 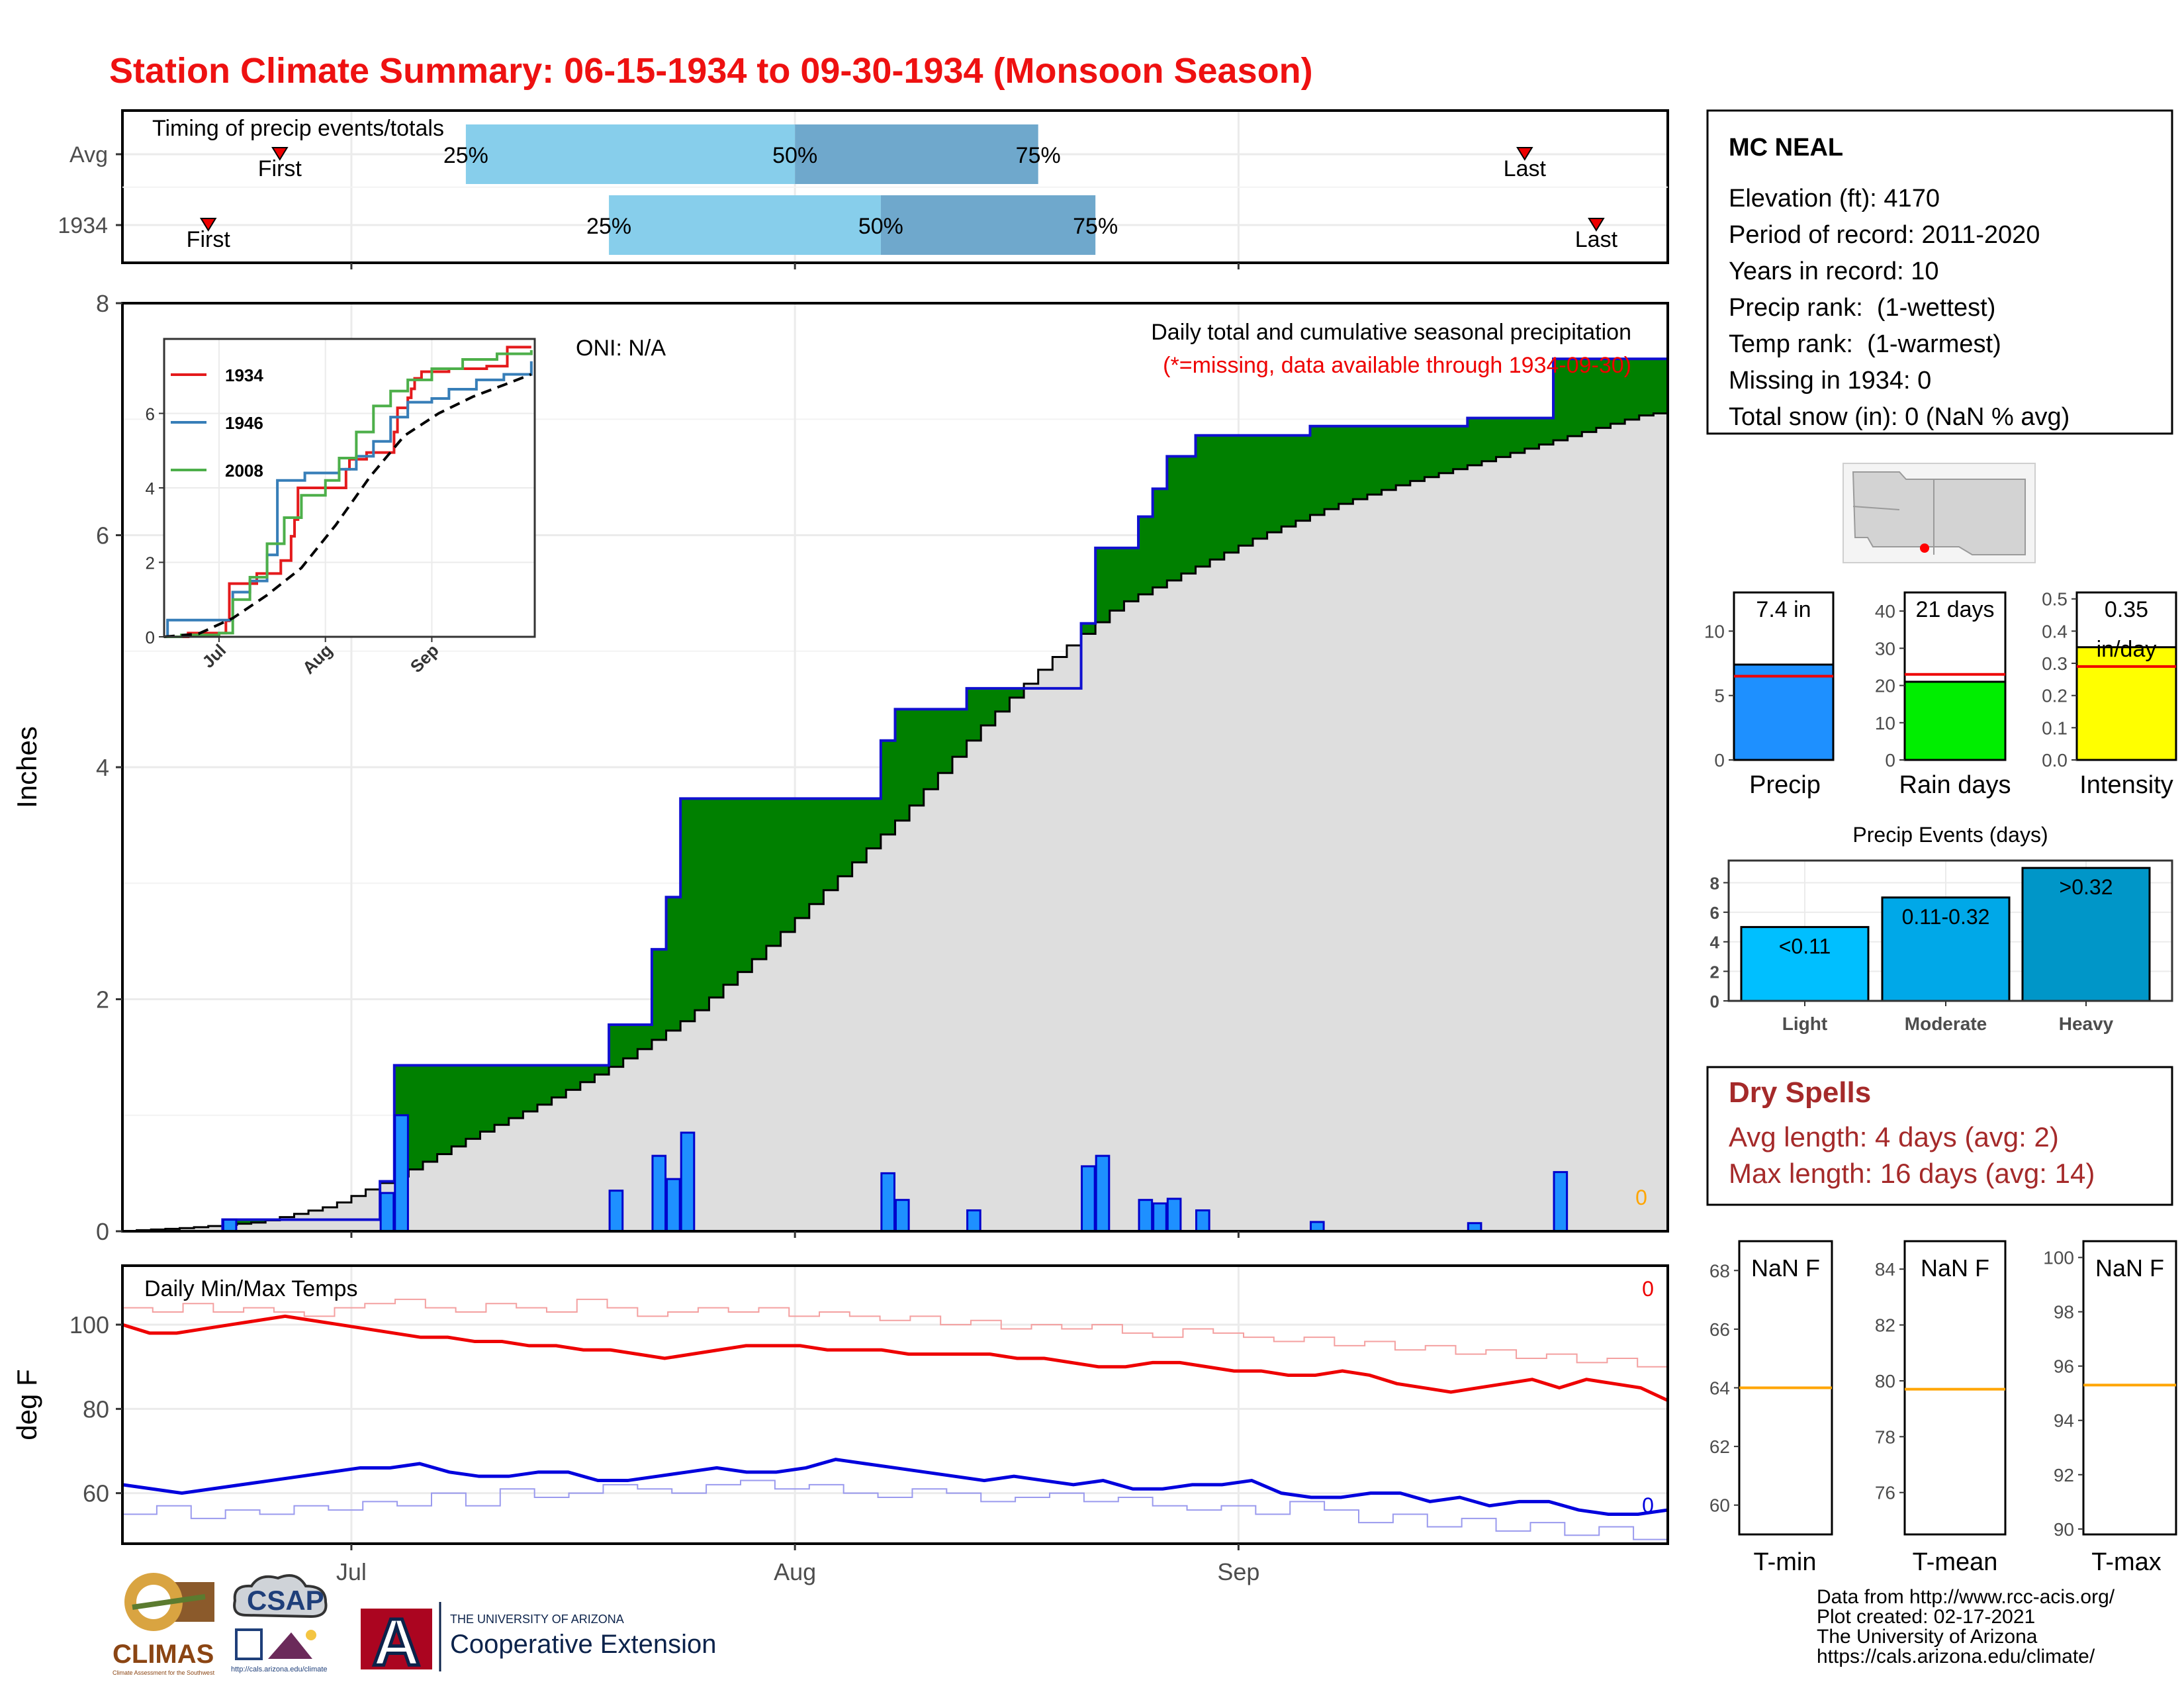 I want to click on oni-label: ONI: N/A, so click(x=621, y=348).